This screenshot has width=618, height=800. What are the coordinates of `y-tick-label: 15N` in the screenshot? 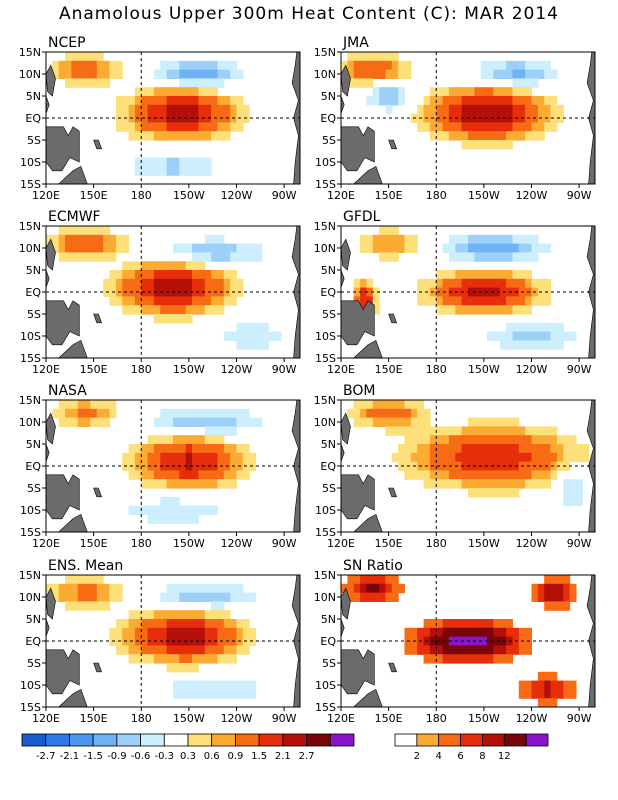 It's located at (30, 226).